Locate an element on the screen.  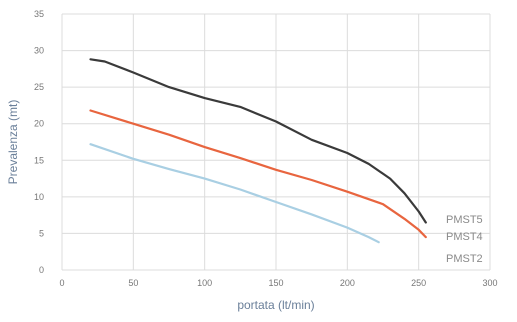
y-tick-label: 30 is located at coordinates (39, 51).